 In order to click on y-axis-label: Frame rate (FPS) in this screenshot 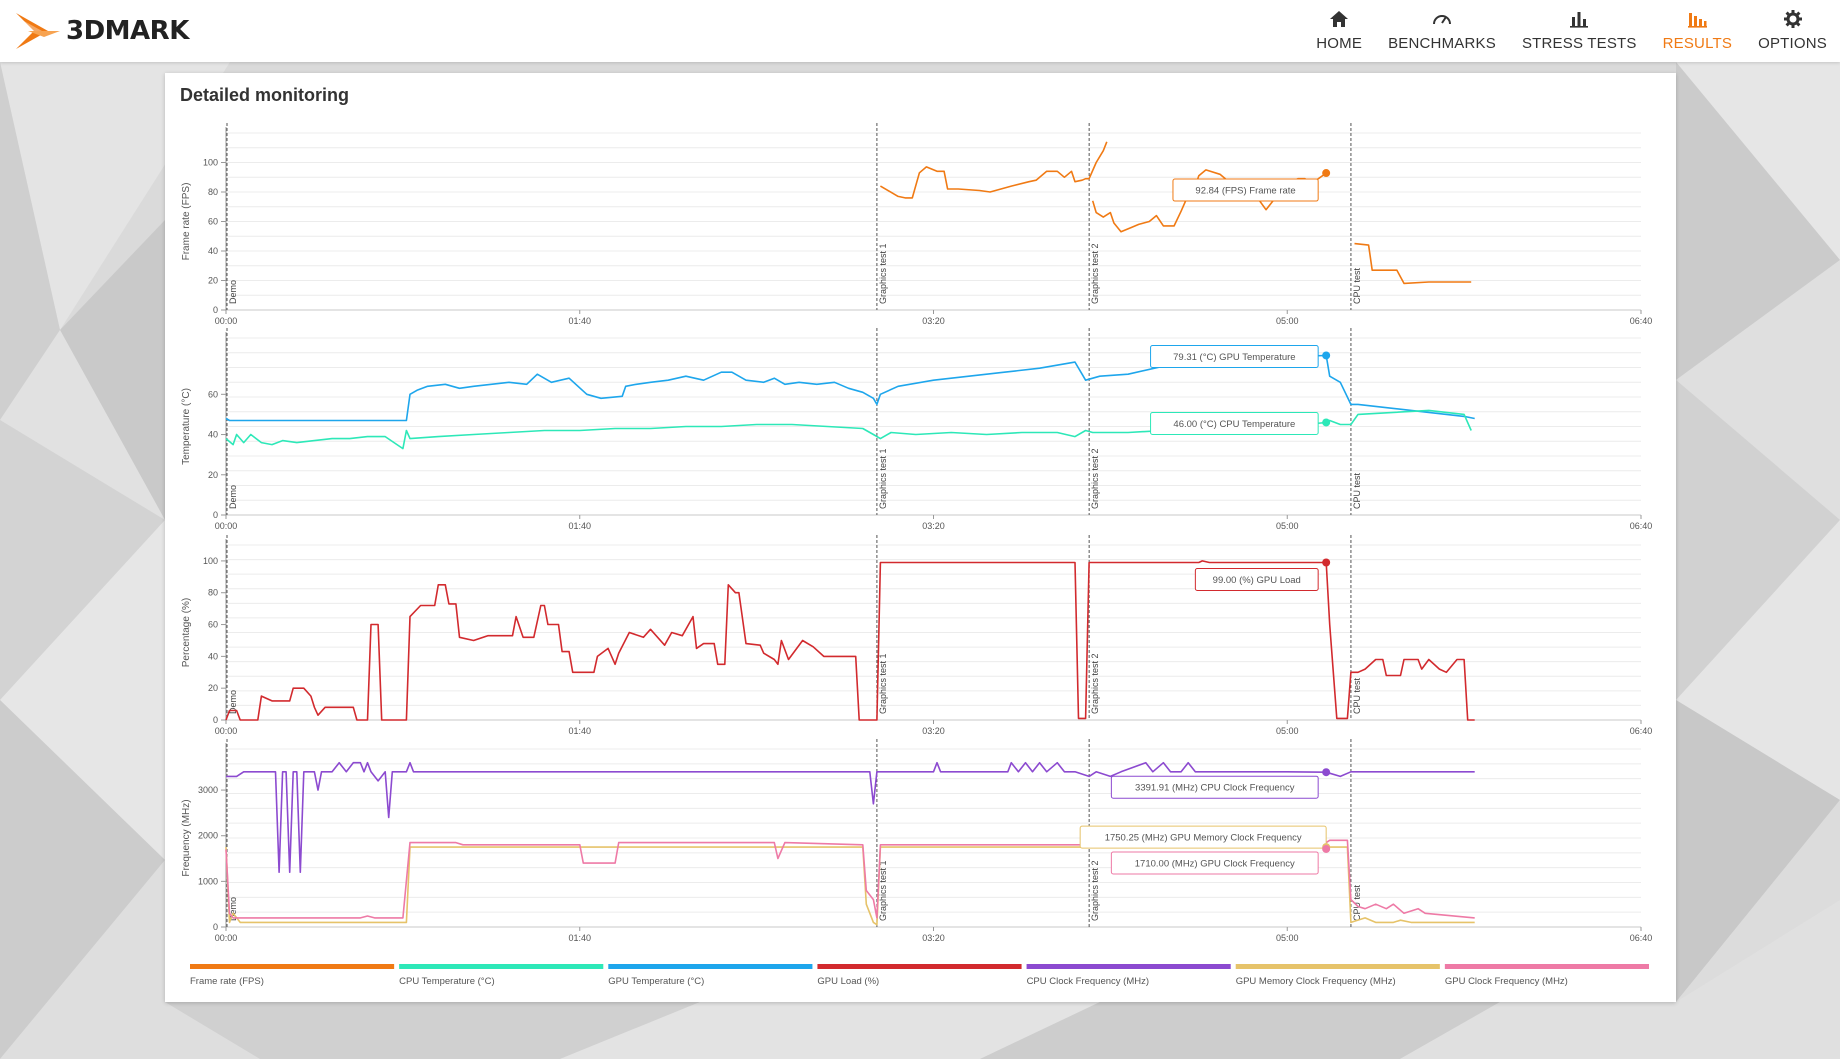, I will do `click(186, 222)`.